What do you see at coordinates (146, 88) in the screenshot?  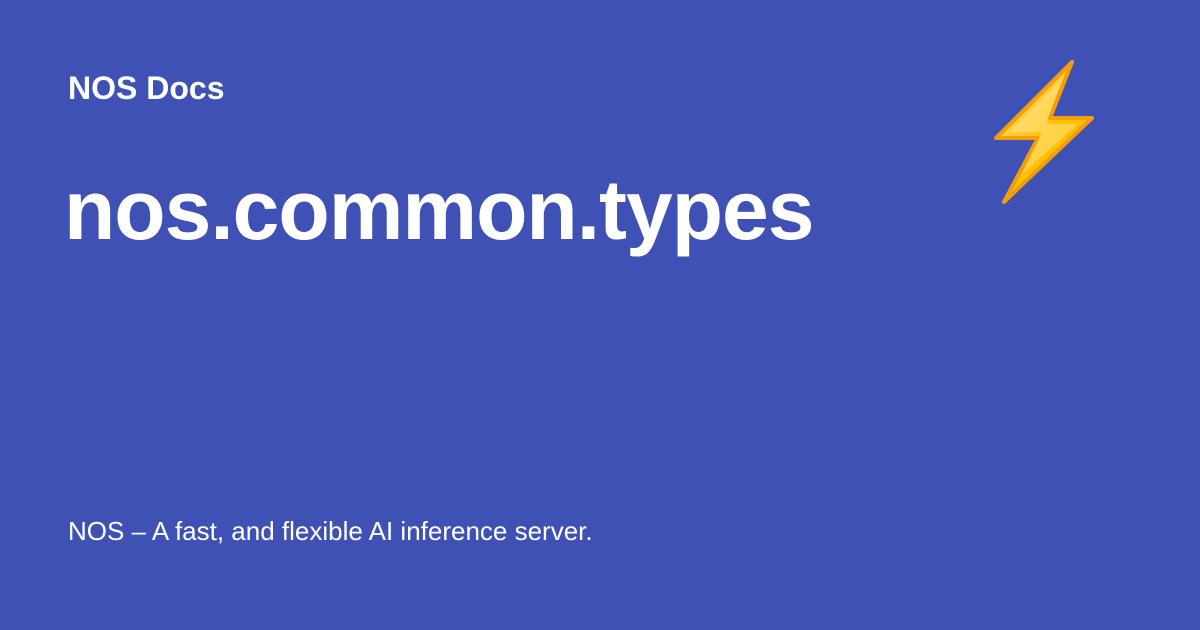 I see `site-name: NOS Docs` at bounding box center [146, 88].